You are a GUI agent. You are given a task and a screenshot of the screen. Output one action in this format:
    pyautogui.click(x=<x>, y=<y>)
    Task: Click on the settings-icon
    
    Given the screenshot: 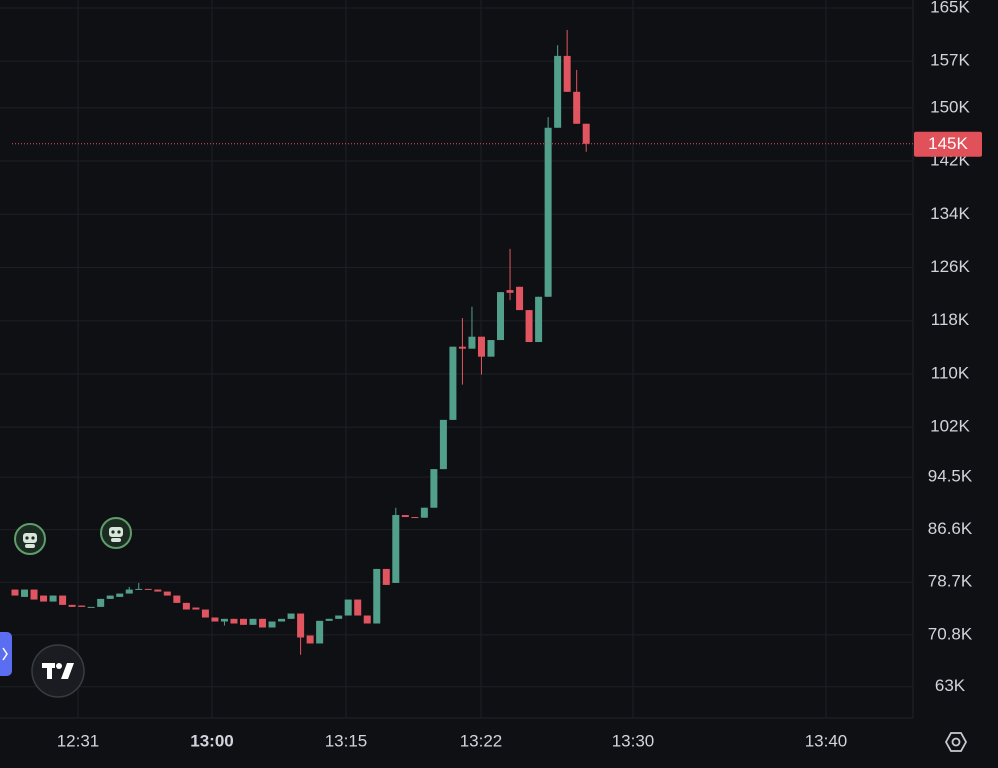 What is the action you would take?
    pyautogui.click(x=956, y=742)
    